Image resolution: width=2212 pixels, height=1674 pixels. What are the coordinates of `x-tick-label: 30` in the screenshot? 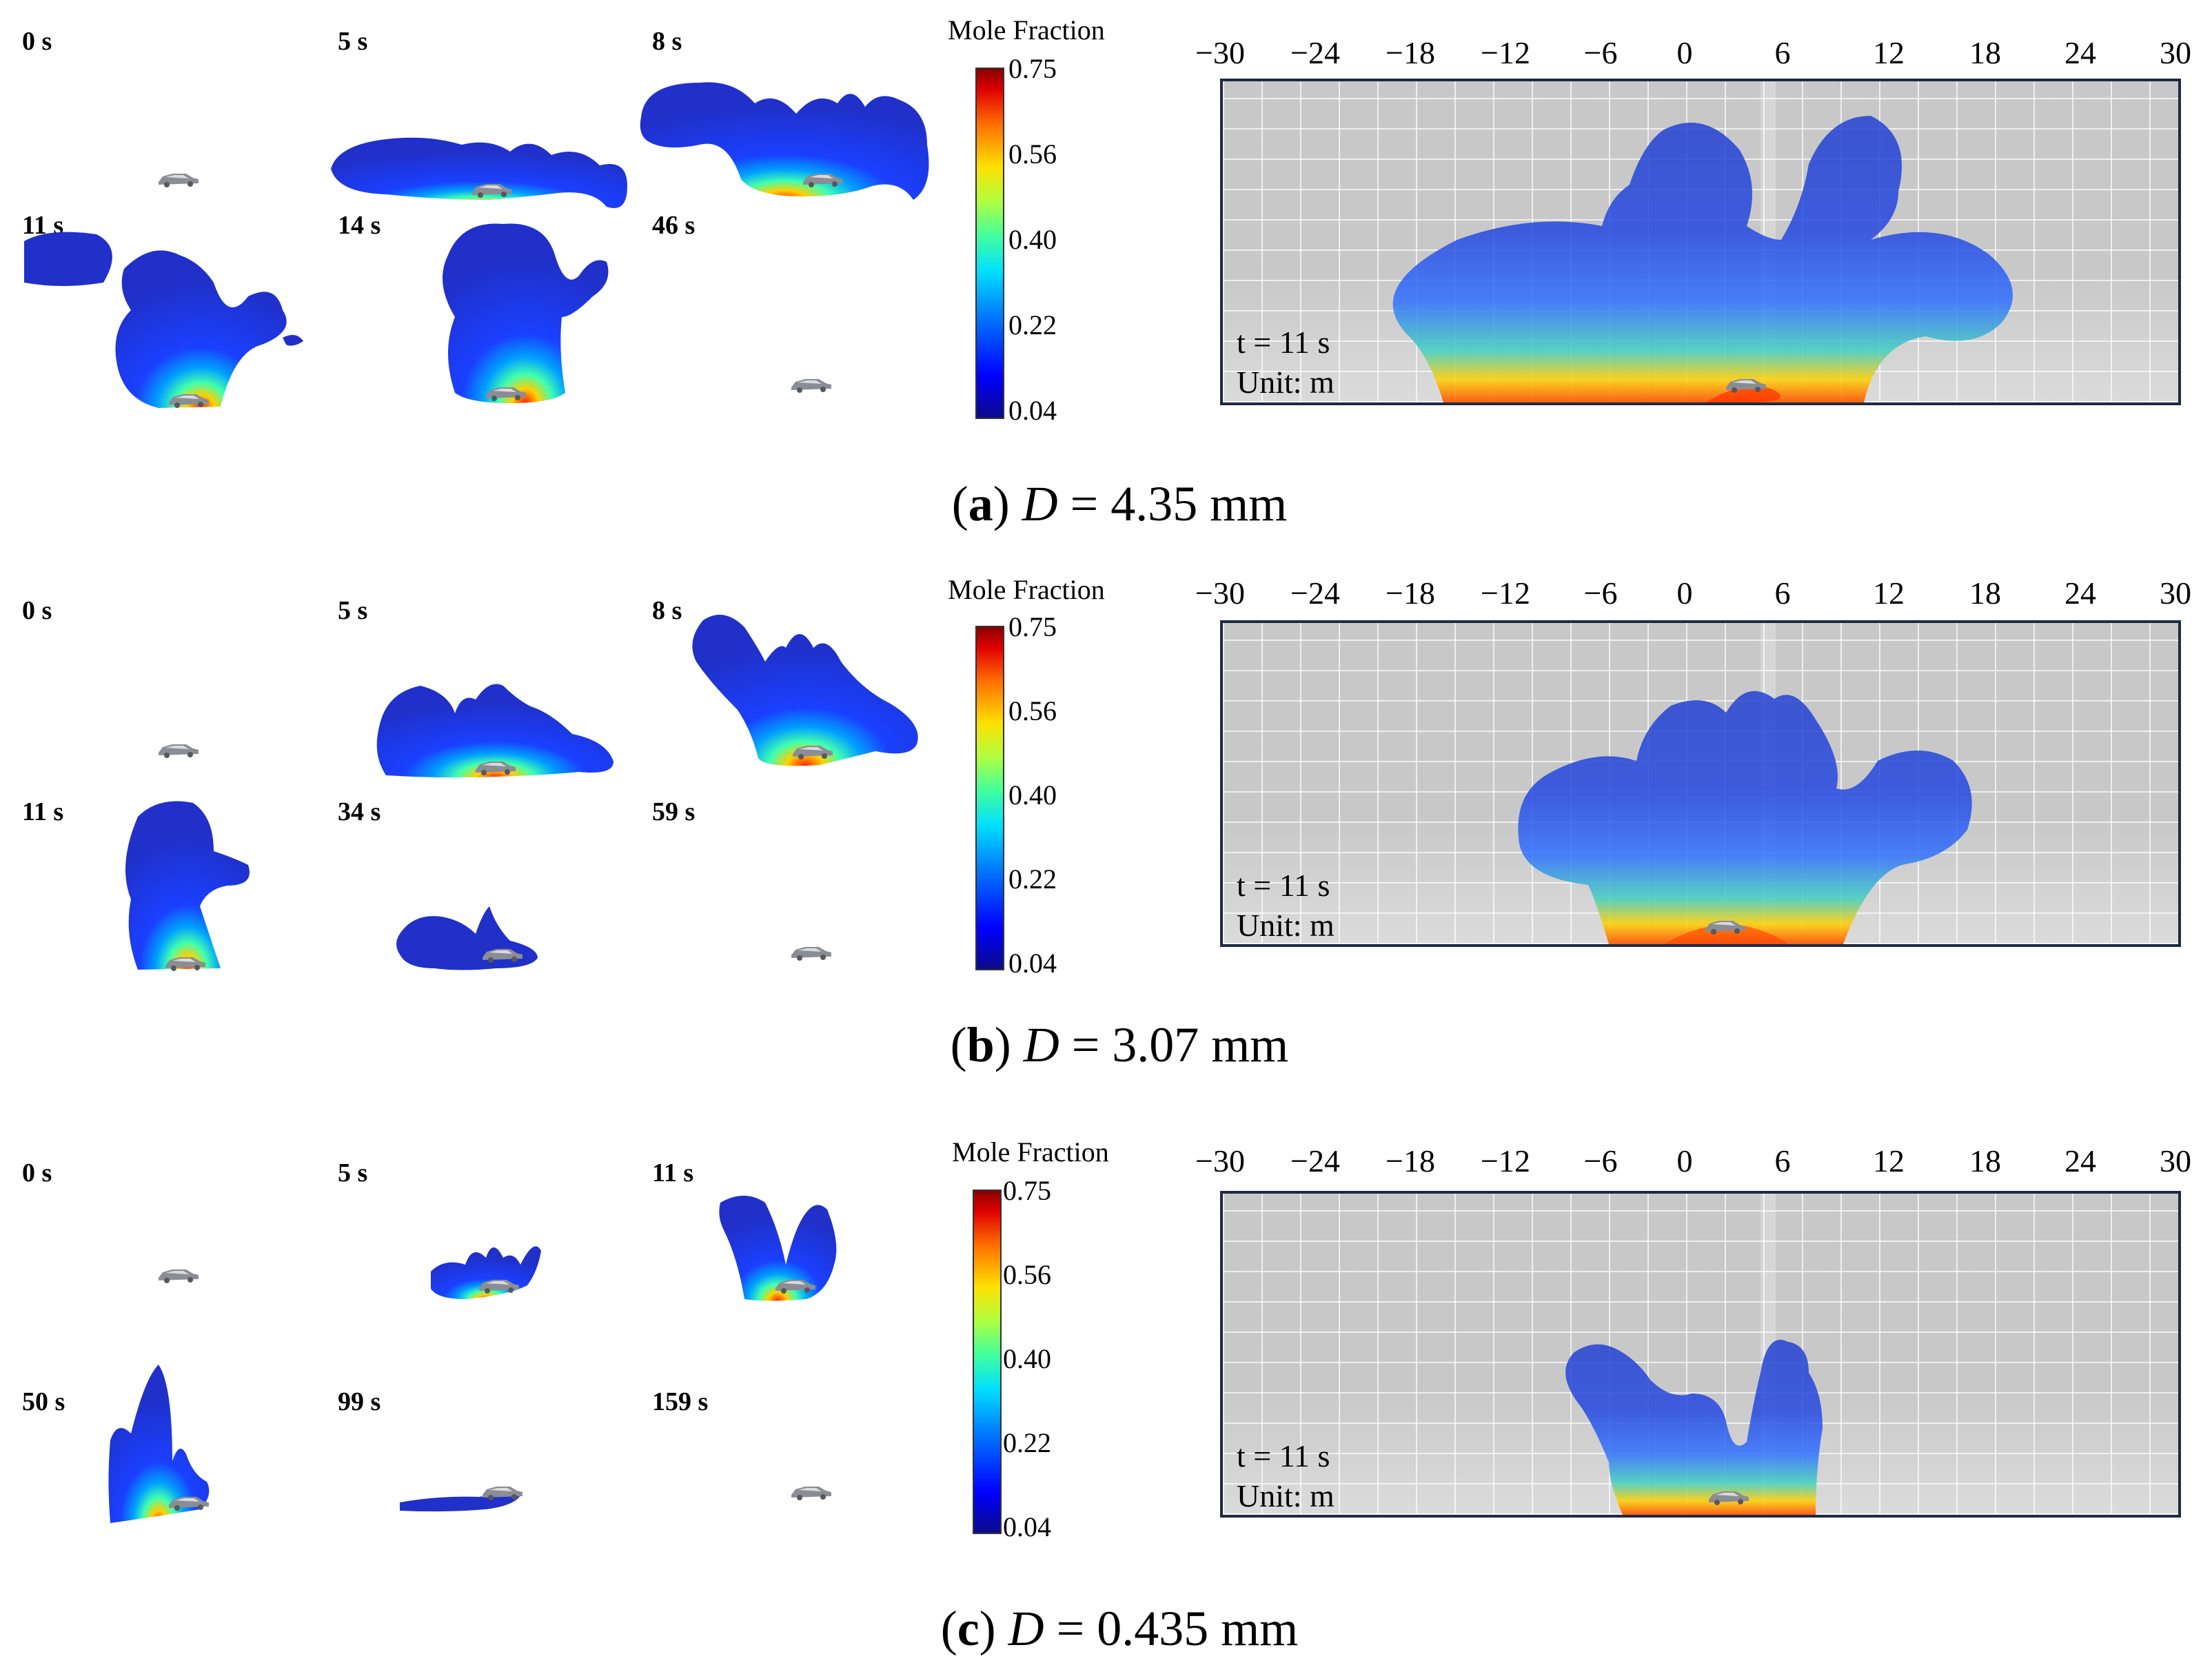 It's located at (2175, 593).